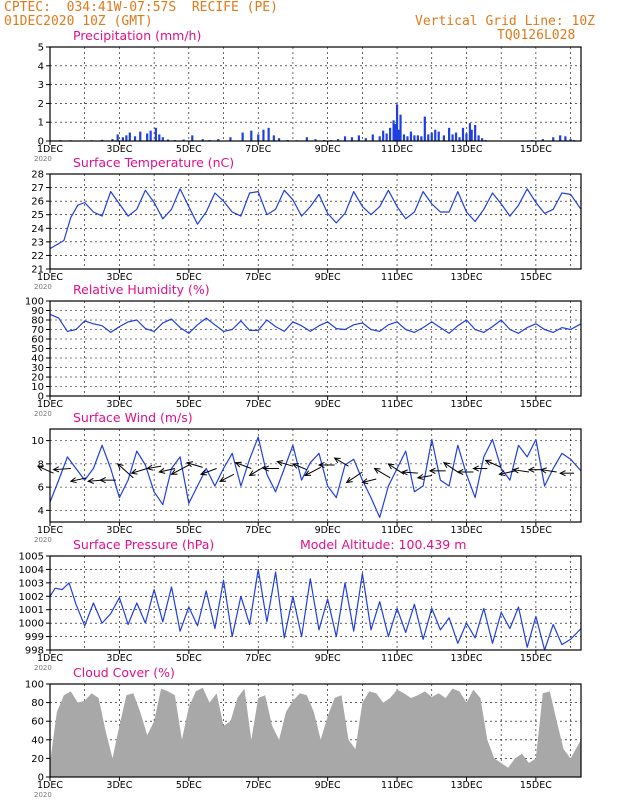 This screenshot has height=800, width=618. What do you see at coordinates (37, 242) in the screenshot?
I see `temp-y-tick-label: 23` at bounding box center [37, 242].